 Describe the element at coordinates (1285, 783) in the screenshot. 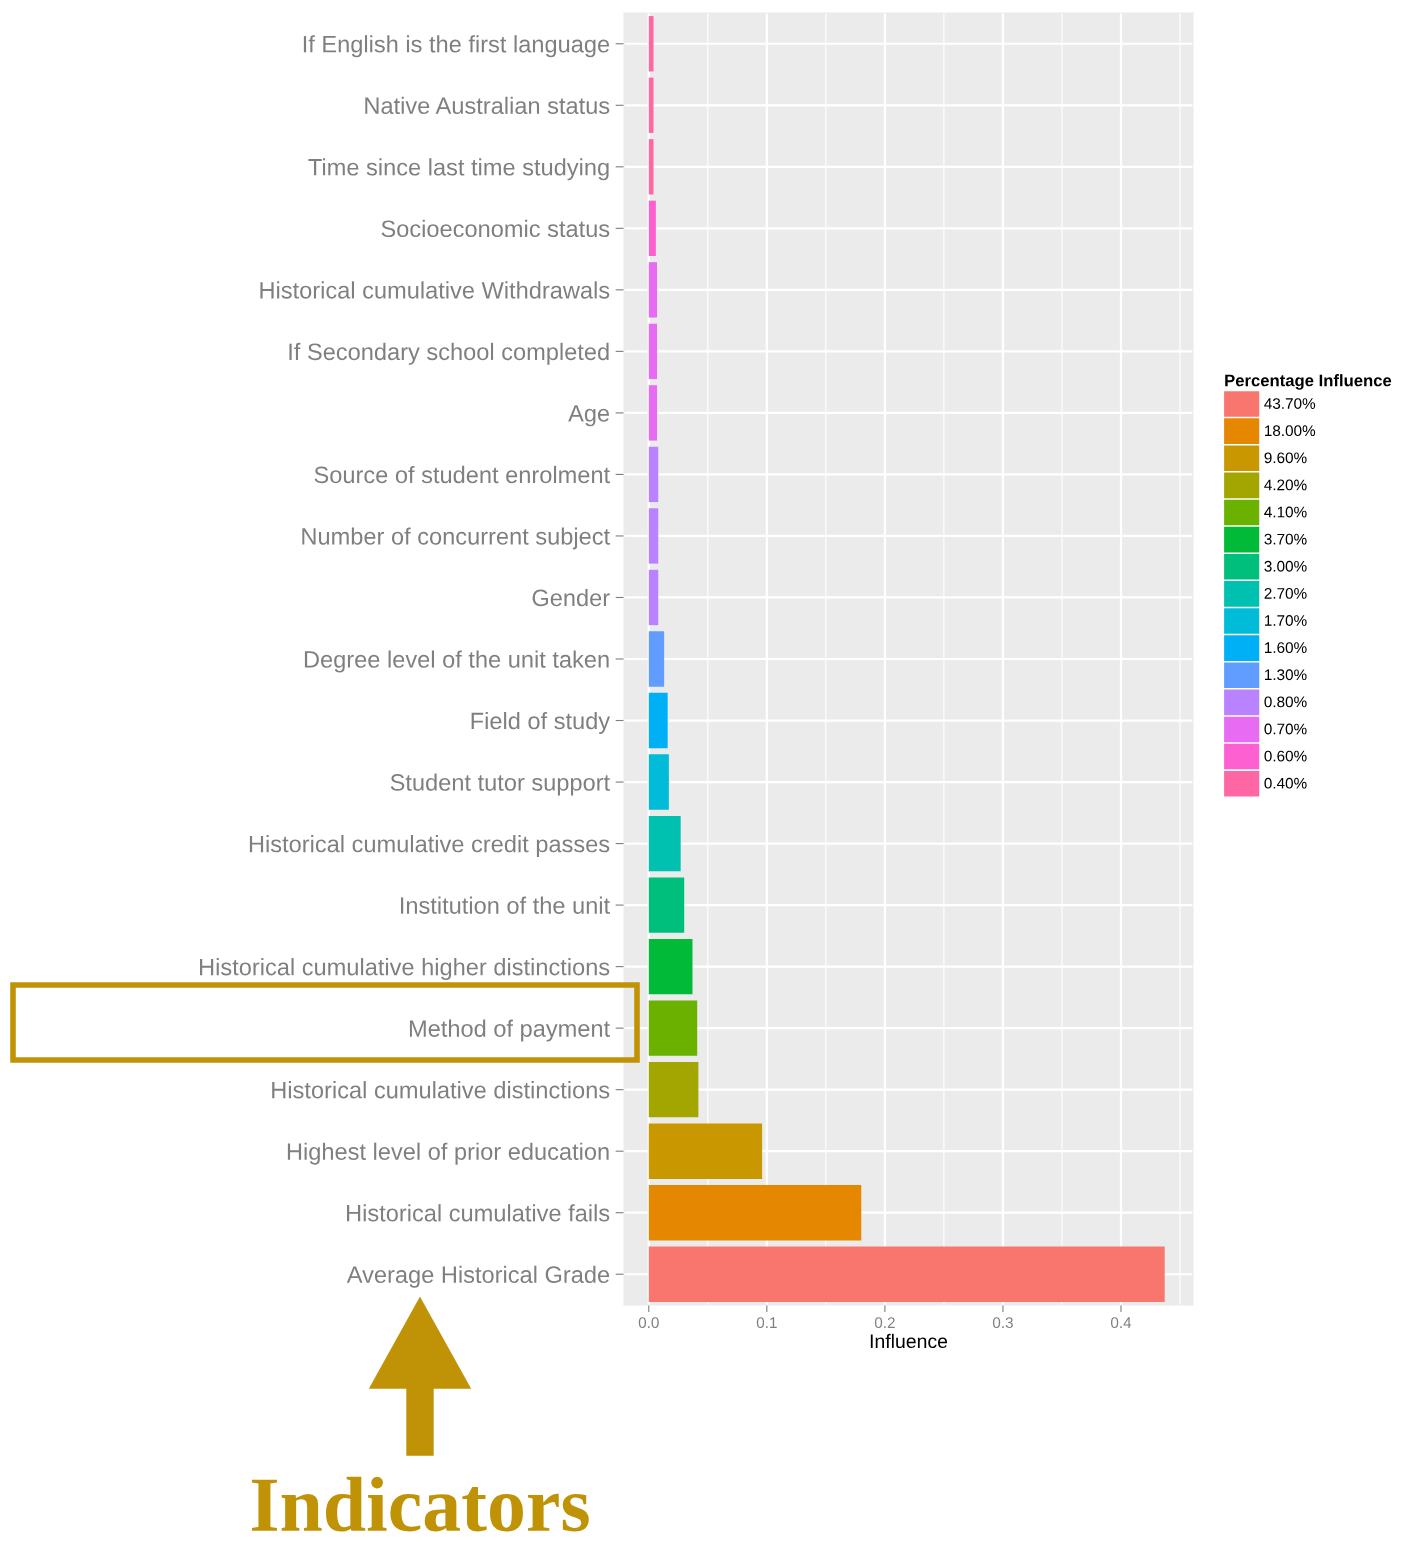

I see `legend-label: 0.40%` at that location.